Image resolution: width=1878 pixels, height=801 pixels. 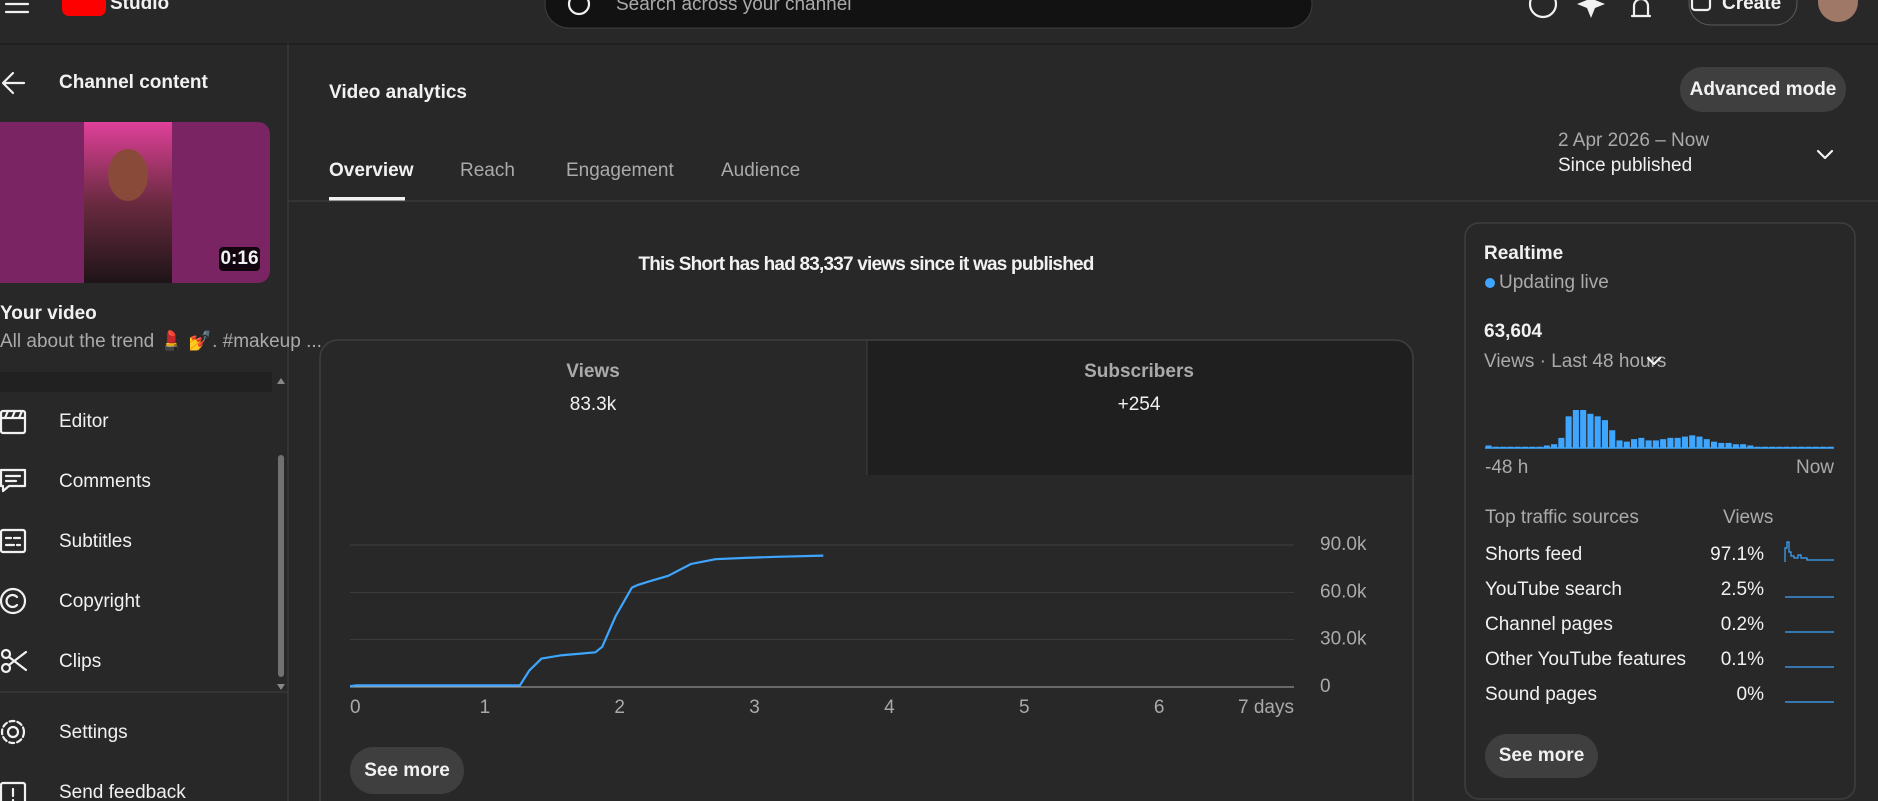 I want to click on nav-item: Clips, so click(x=80, y=661).